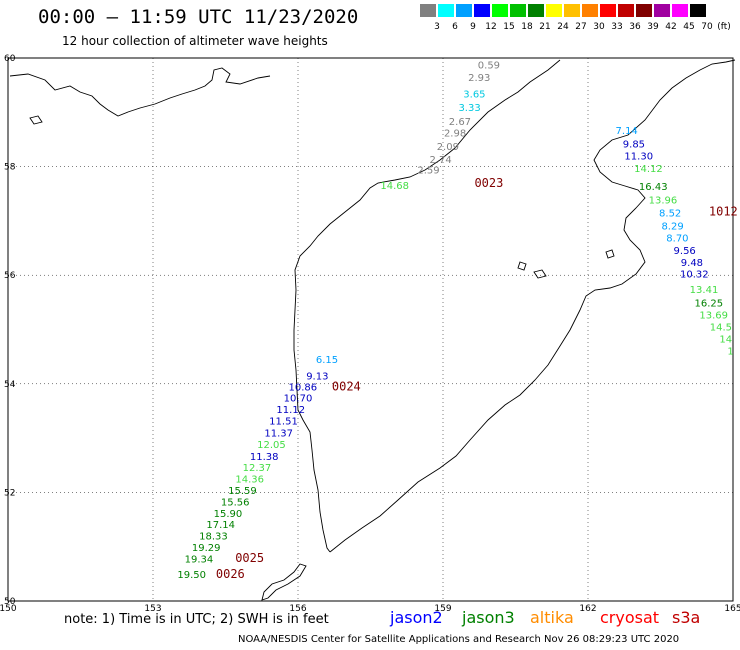  I want to click on lat-tick-label: 54, so click(10, 385).